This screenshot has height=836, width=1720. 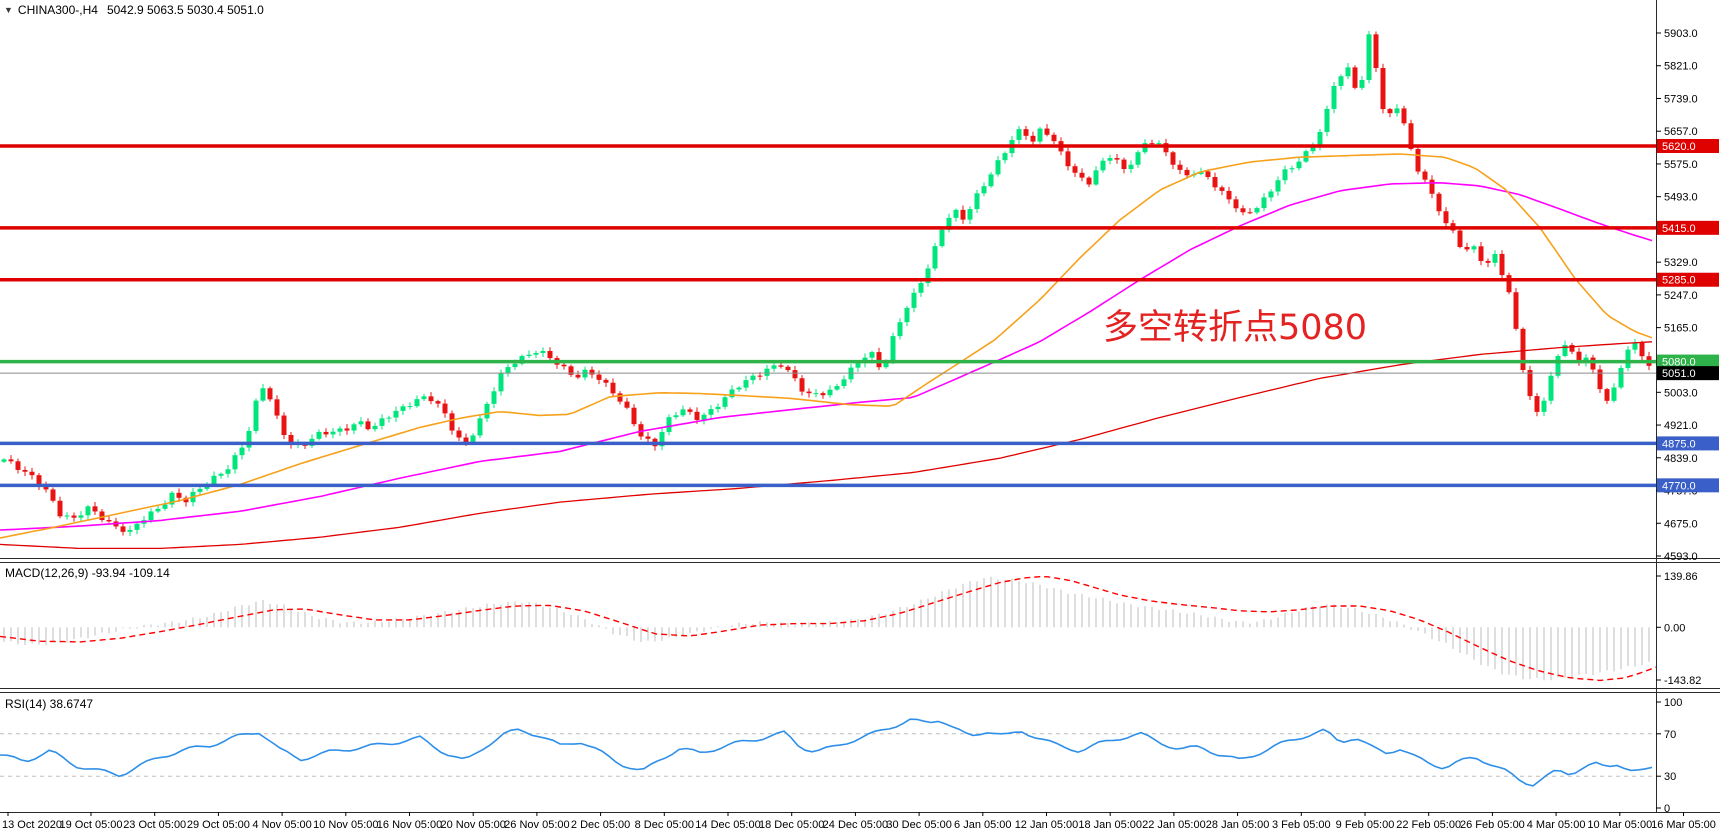 I want to click on date-label: 22 Feb 05:00, so click(x=1428, y=825).